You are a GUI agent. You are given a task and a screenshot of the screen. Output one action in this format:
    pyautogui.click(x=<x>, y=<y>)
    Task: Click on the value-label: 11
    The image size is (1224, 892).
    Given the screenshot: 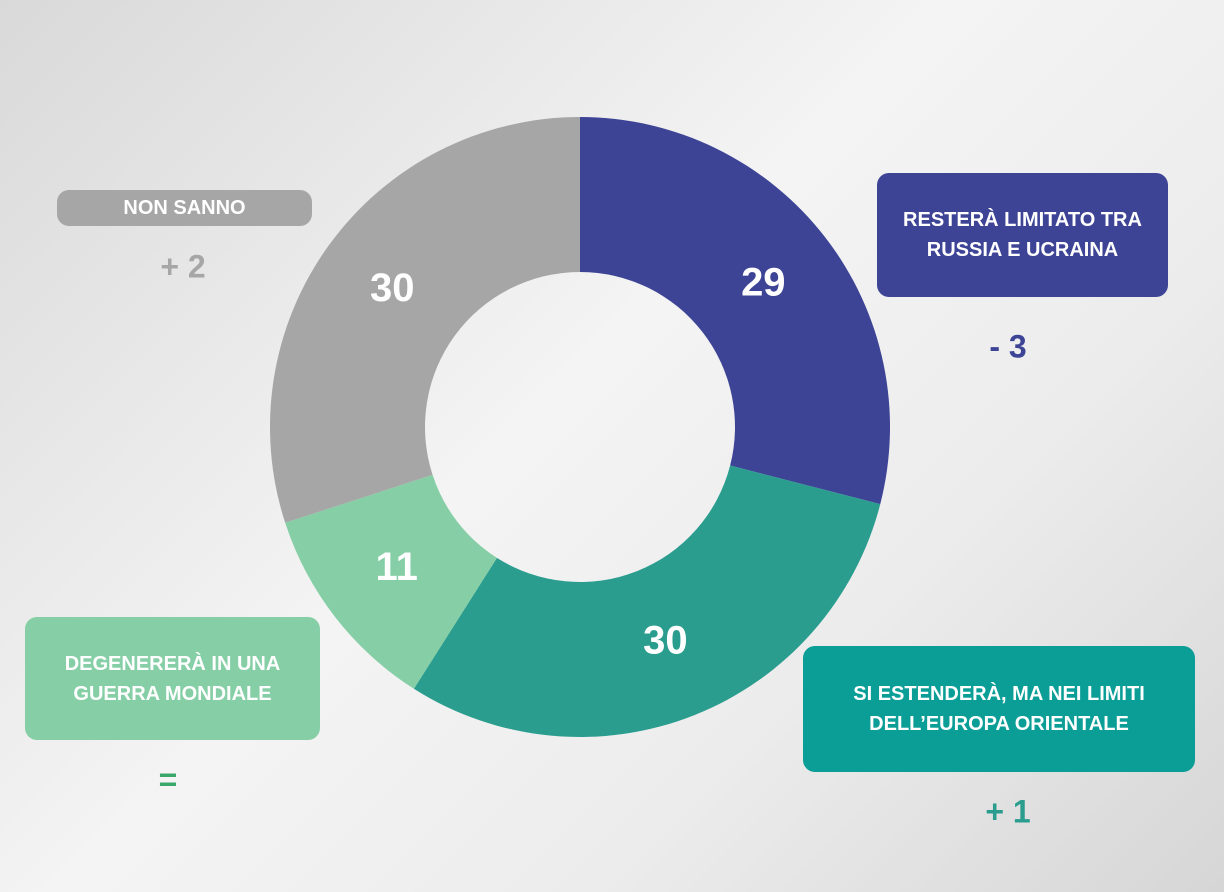 What is the action you would take?
    pyautogui.click(x=397, y=567)
    